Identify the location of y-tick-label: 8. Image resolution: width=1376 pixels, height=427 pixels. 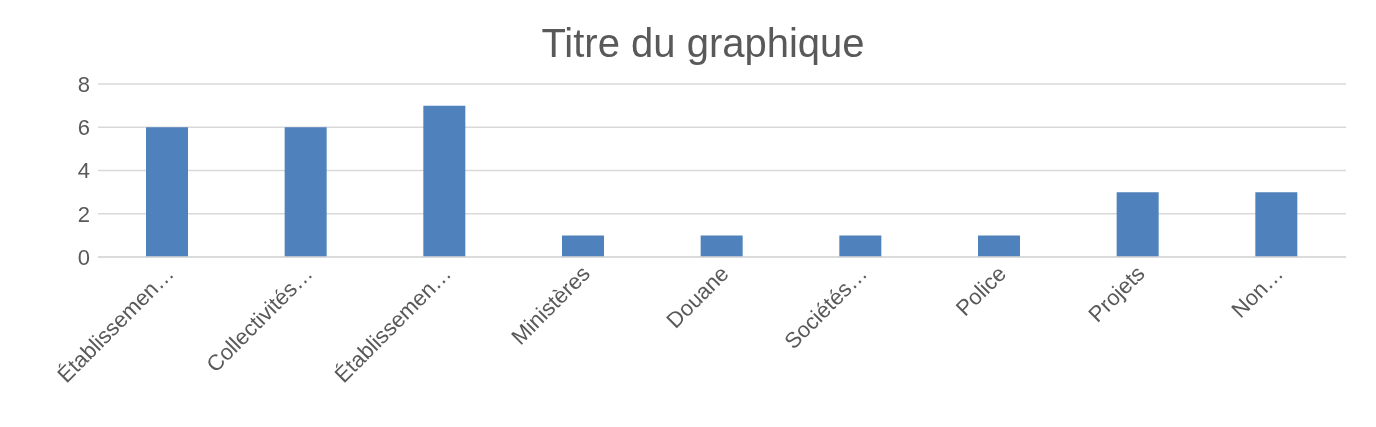
(83, 84).